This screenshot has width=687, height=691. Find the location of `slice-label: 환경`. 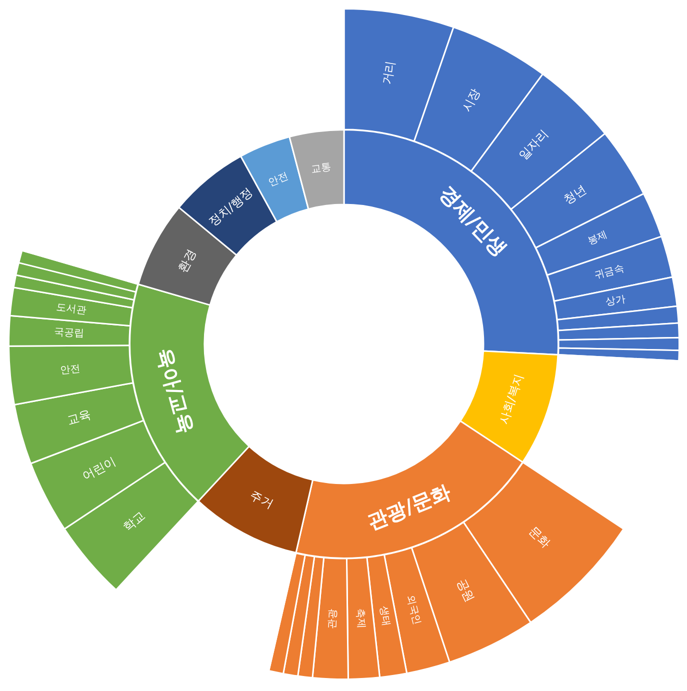

slice-label: 환경 is located at coordinates (187, 260).